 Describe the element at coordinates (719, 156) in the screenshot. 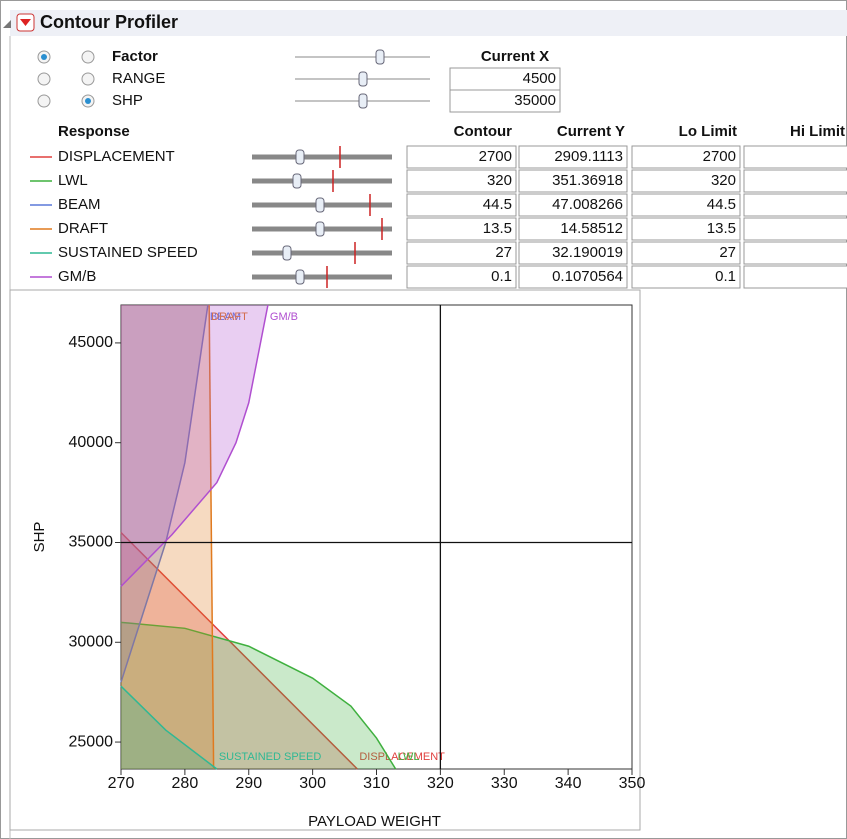

I see `lo-limit: 2700` at that location.